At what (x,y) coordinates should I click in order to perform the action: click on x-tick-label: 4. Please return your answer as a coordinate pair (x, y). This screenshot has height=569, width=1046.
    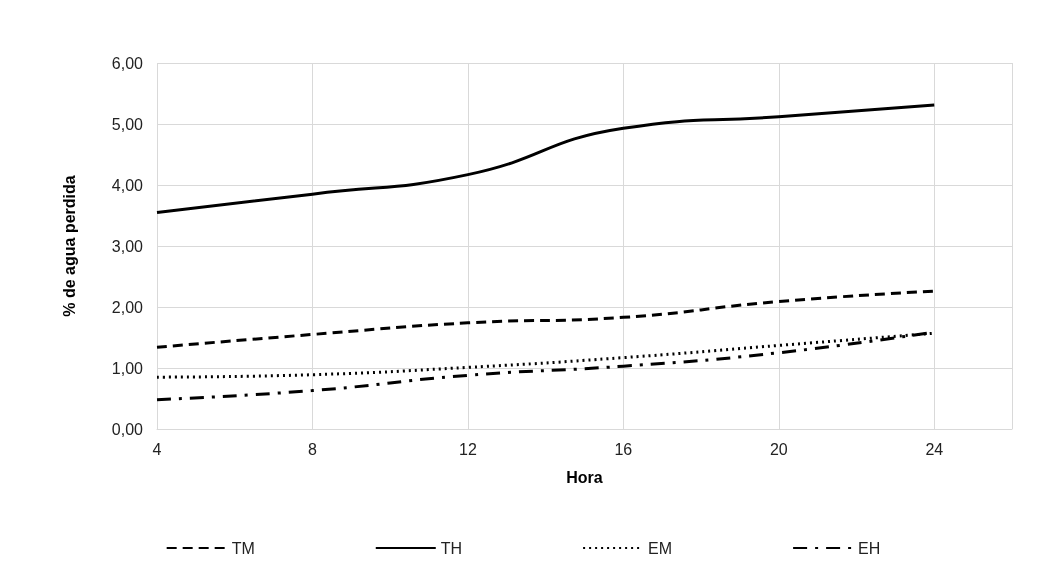
    Looking at the image, I should click on (157, 449).